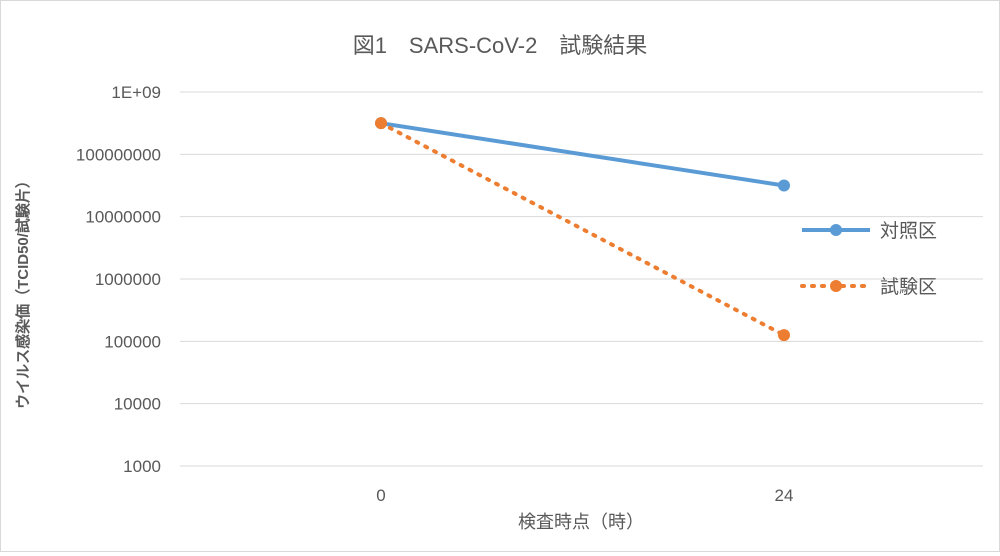  Describe the element at coordinates (908, 231) in the screenshot. I see `legend-label: 対照区` at that location.